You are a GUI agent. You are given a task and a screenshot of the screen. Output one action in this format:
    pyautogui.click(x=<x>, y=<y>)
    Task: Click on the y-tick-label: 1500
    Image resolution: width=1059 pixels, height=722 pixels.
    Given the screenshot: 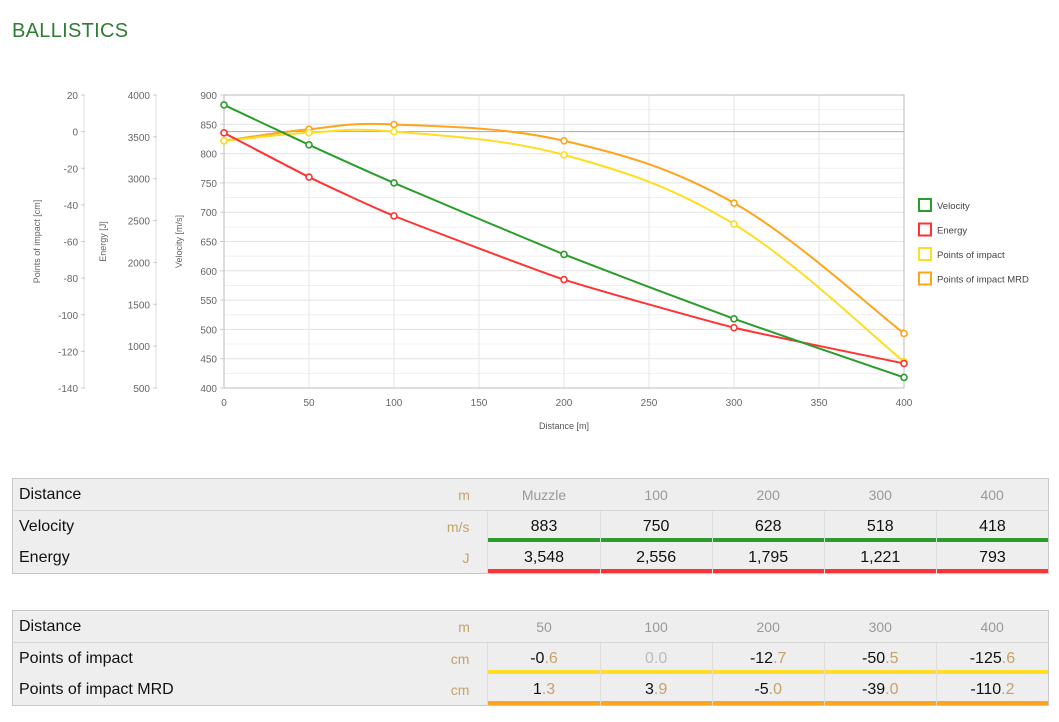 What is the action you would take?
    pyautogui.click(x=139, y=305)
    